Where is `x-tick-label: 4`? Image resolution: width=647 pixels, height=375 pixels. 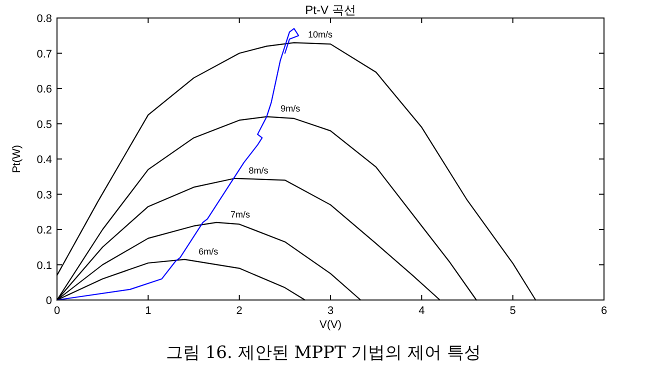 x-tick-label: 4 is located at coordinates (421, 311).